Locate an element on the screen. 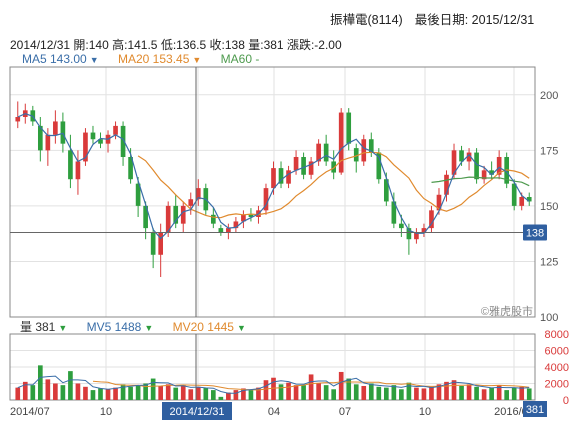  ohlc-volume: 量:381 is located at coordinates (266, 45).